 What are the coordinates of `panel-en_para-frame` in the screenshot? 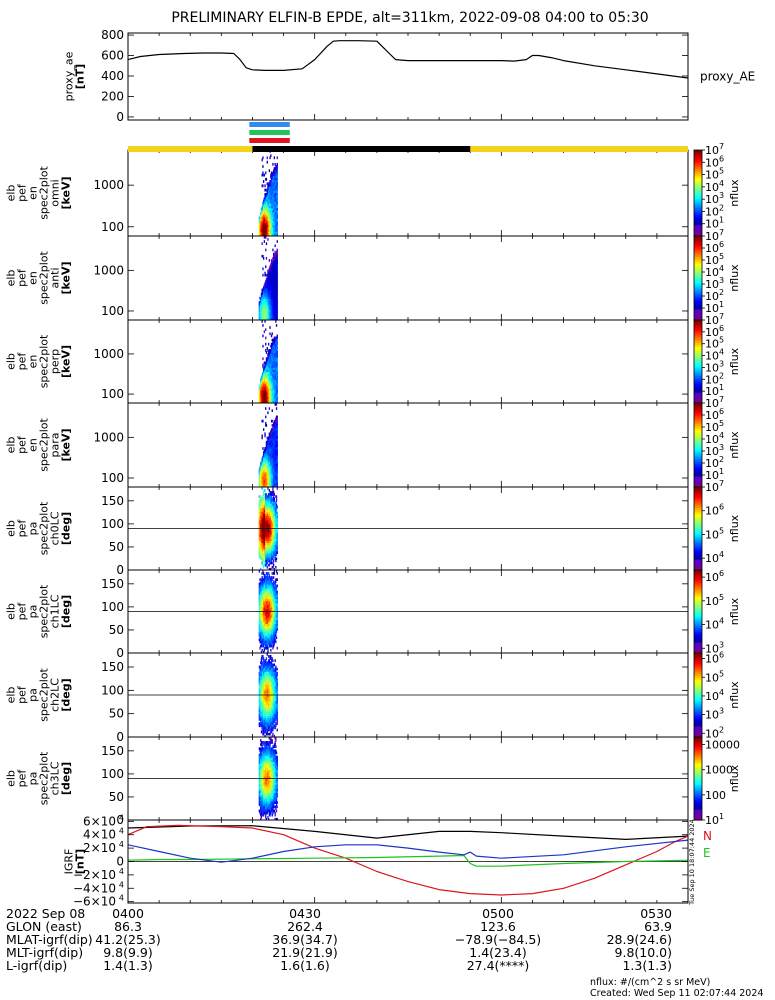 It's located at (408, 445).